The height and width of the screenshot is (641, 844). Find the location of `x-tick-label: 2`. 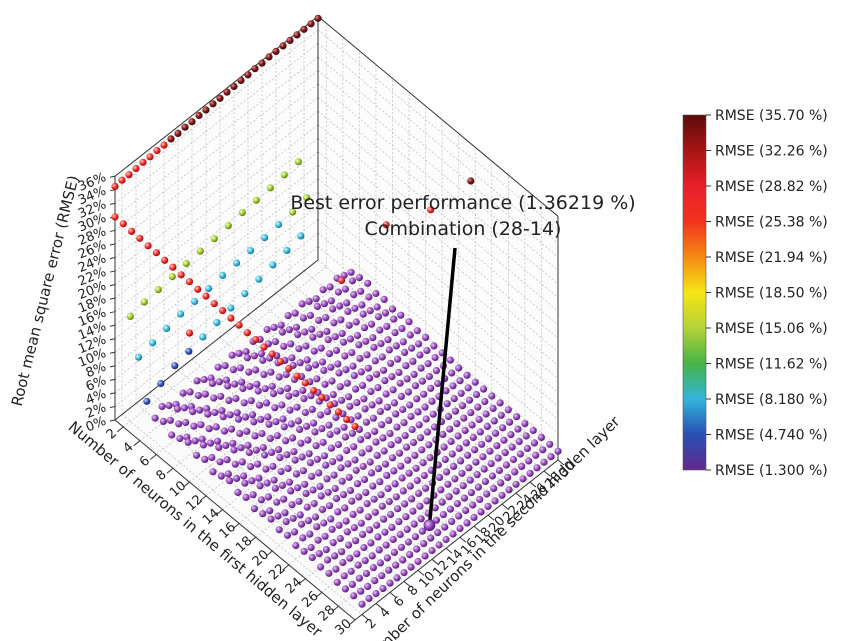

x-tick-label: 2 is located at coordinates (112, 434).